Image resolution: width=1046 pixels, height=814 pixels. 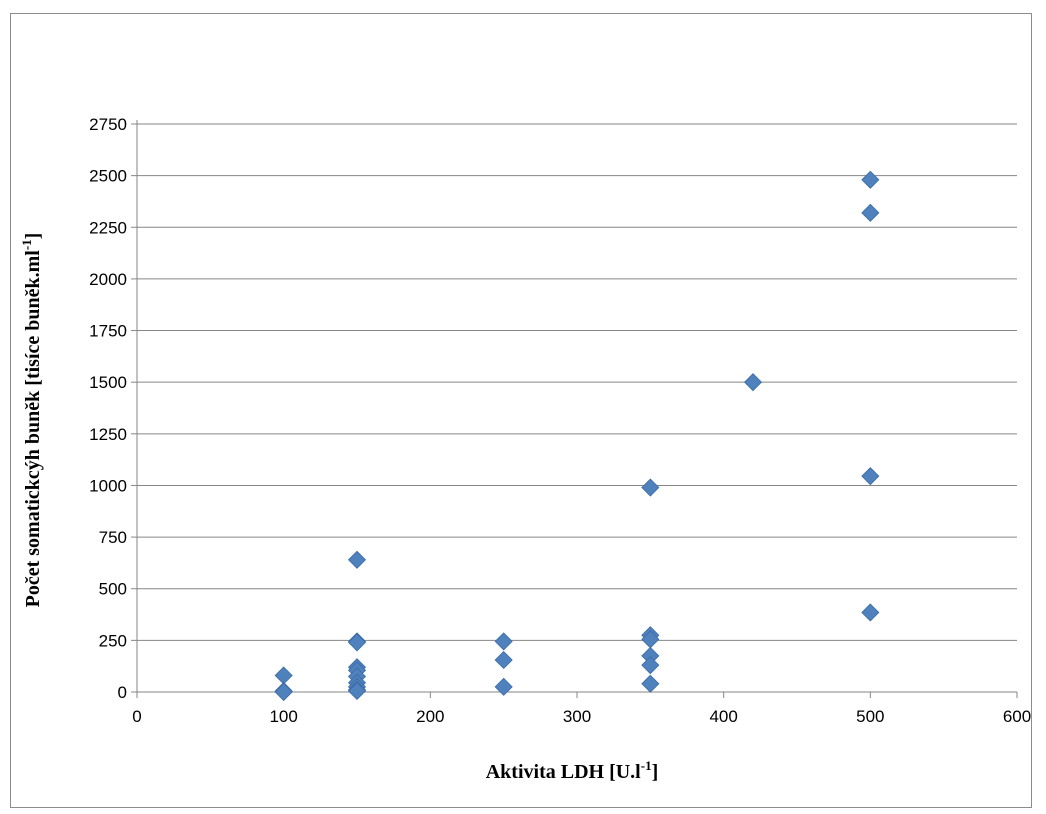 What do you see at coordinates (33, 429) in the screenshot?
I see `y-axis-title-text: Počet somatickcýh buněk [tisíce buněk.ml` at bounding box center [33, 429].